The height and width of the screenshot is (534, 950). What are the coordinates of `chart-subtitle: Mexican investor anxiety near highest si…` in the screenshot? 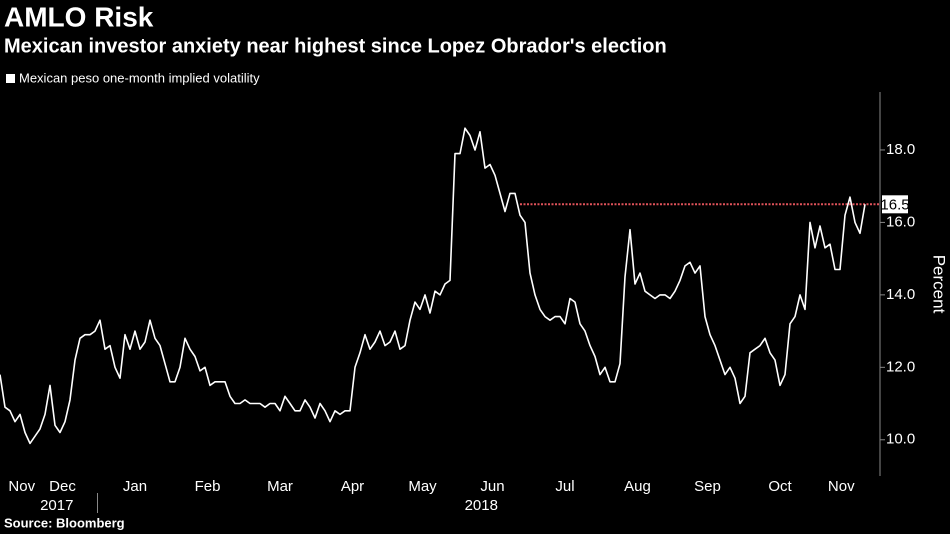 It's located at (335, 46).